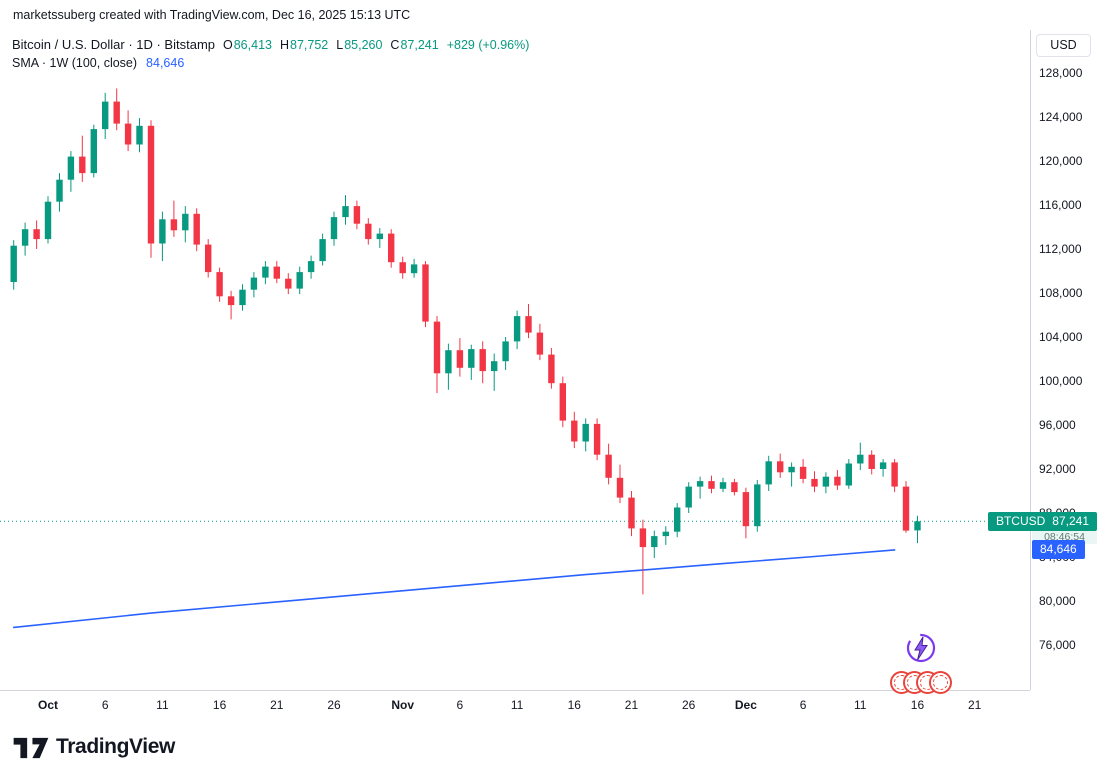  What do you see at coordinates (75, 63) in the screenshot?
I see `indicator-title: SMA · 1W (100, close)` at bounding box center [75, 63].